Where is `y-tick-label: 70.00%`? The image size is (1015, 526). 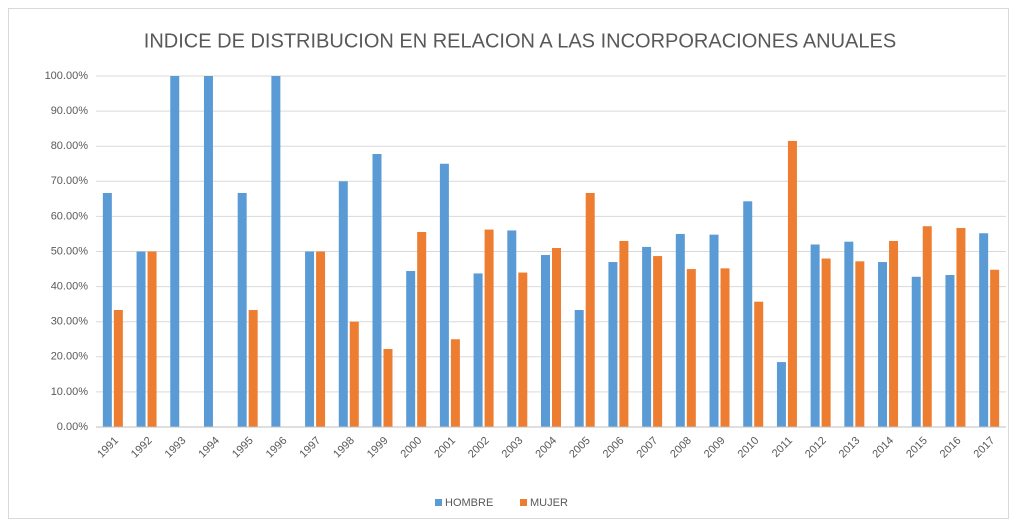
y-tick-label: 70.00% is located at coordinates (70, 181).